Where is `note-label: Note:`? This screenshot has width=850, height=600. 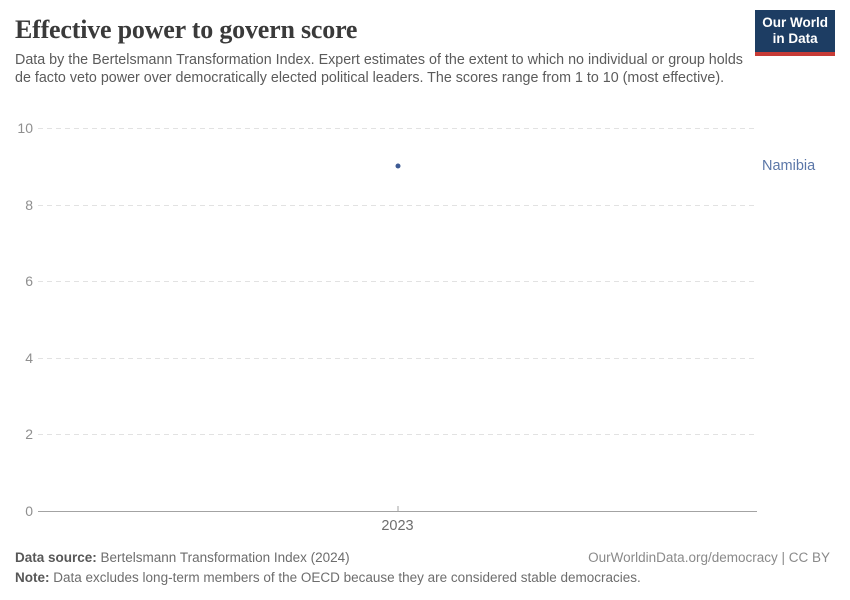 note-label: Note: is located at coordinates (32, 577).